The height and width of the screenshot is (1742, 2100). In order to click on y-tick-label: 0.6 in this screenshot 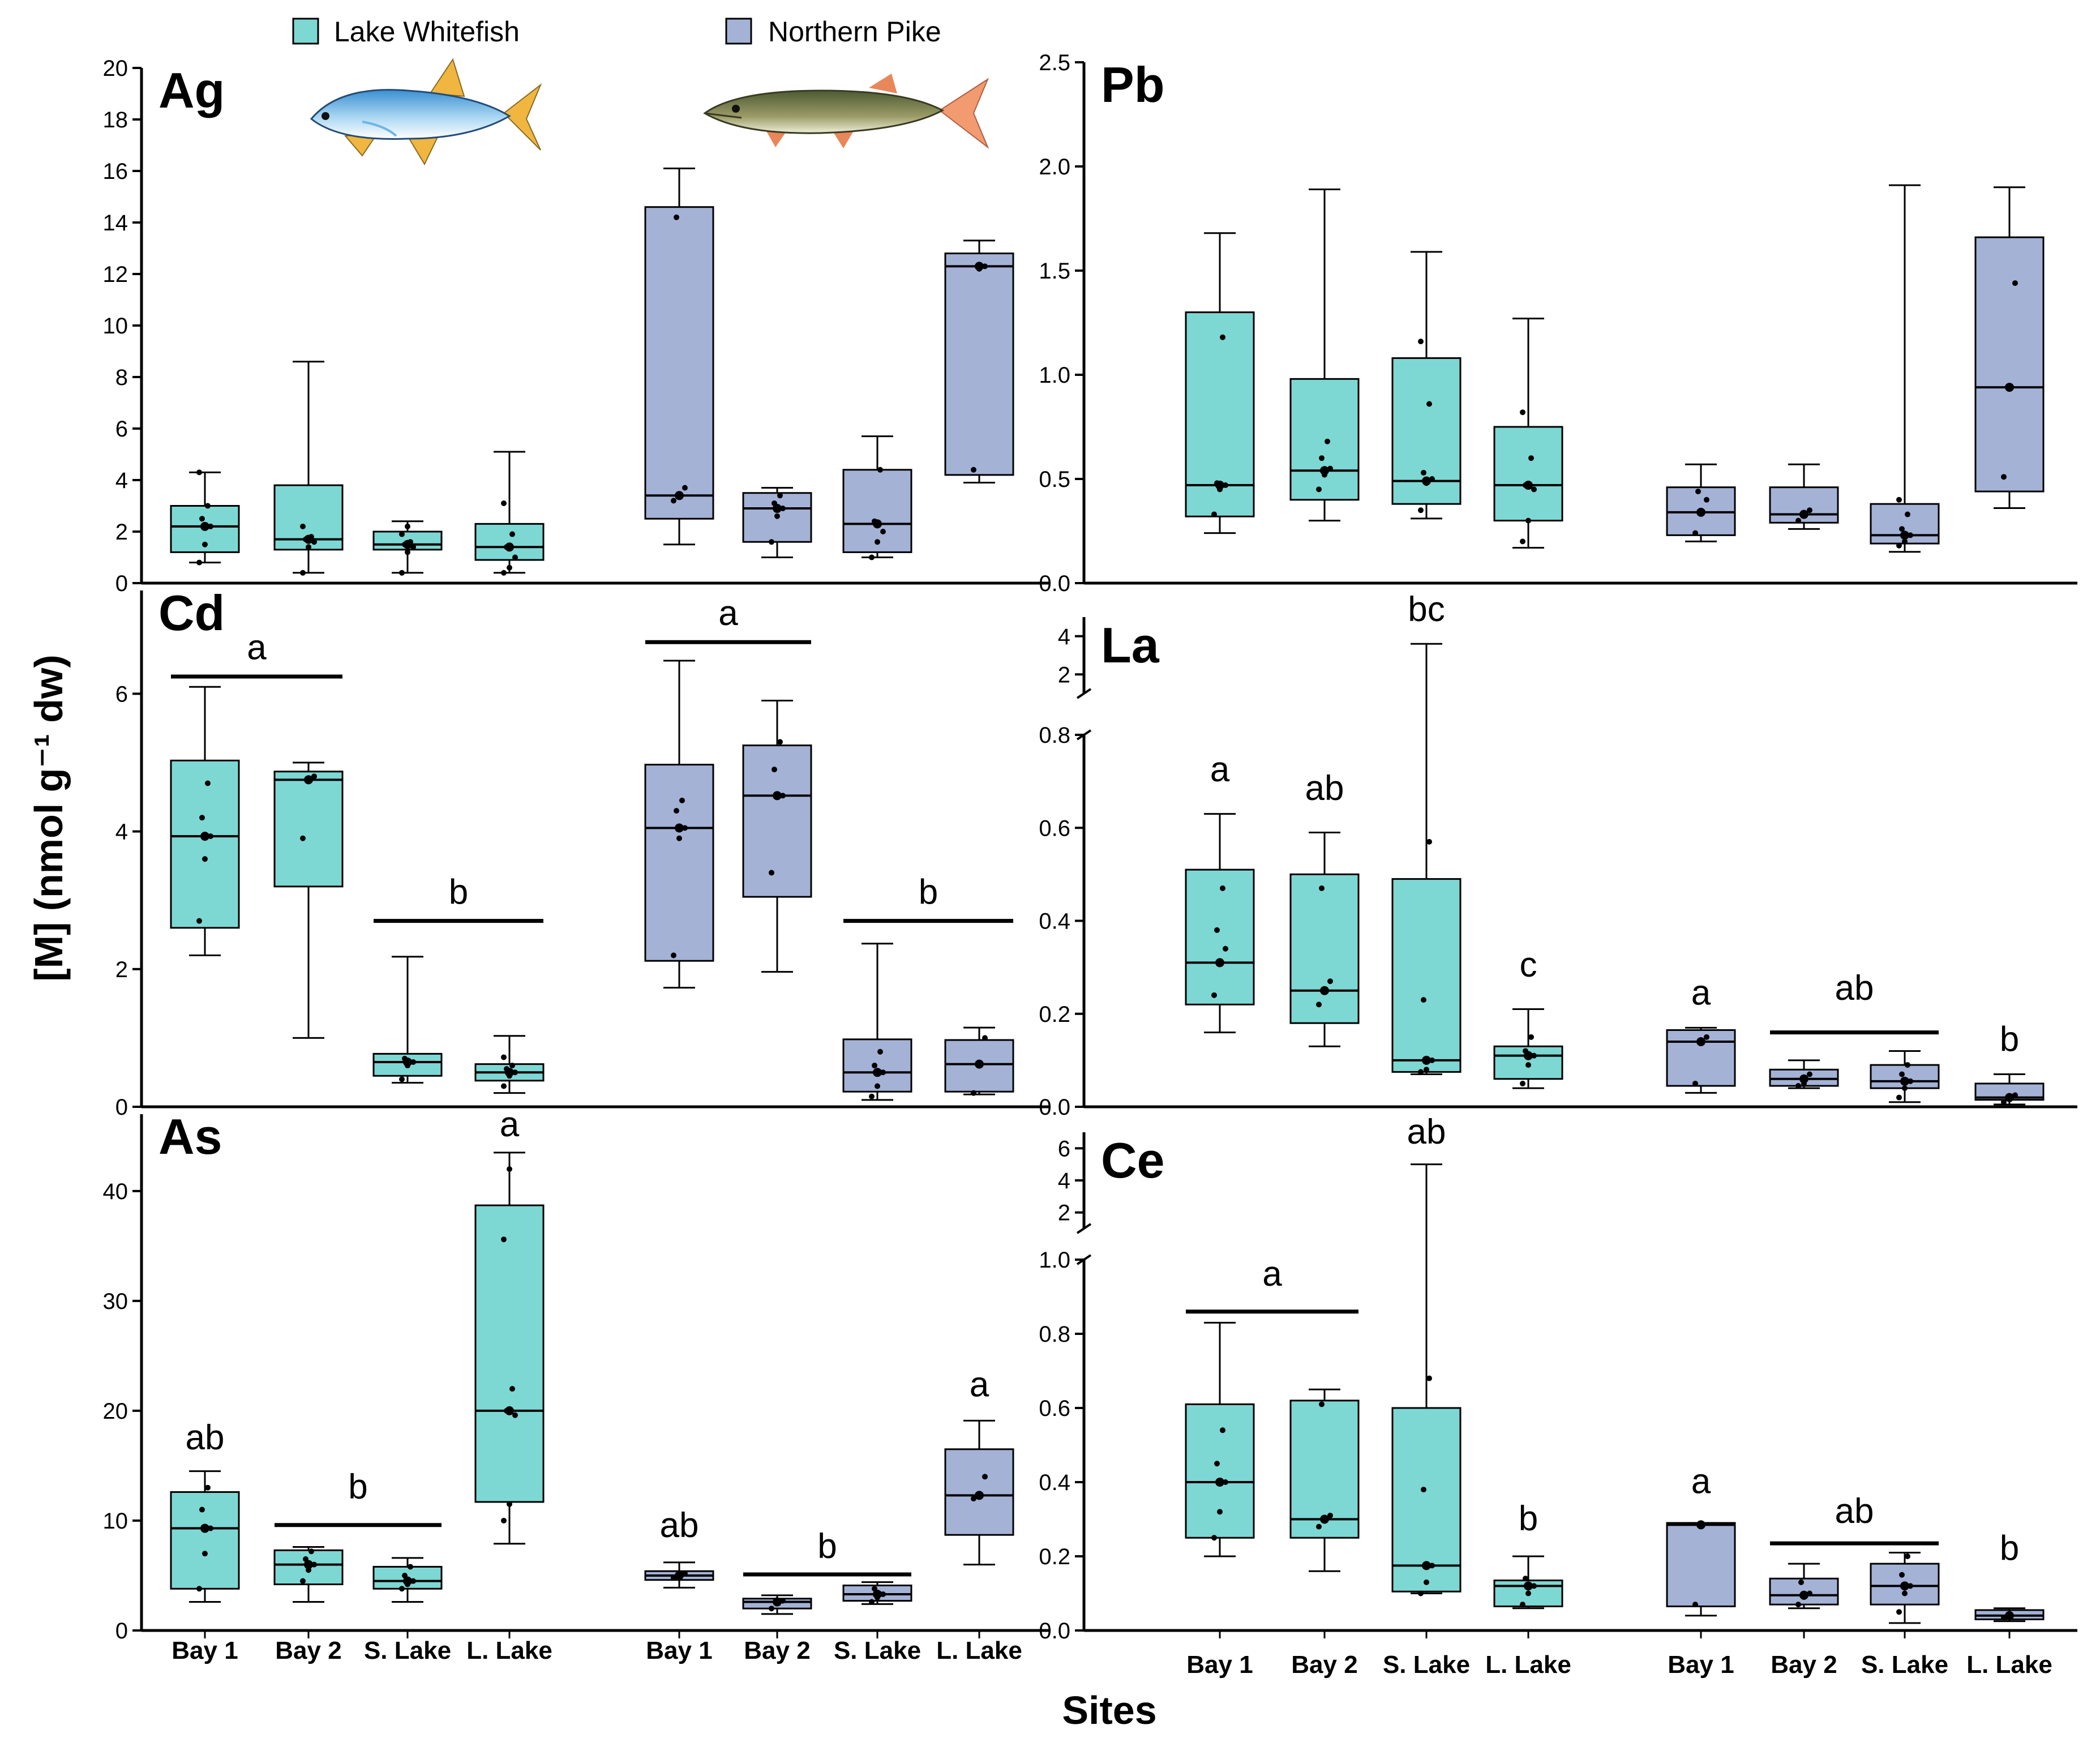, I will do `click(1054, 828)`.